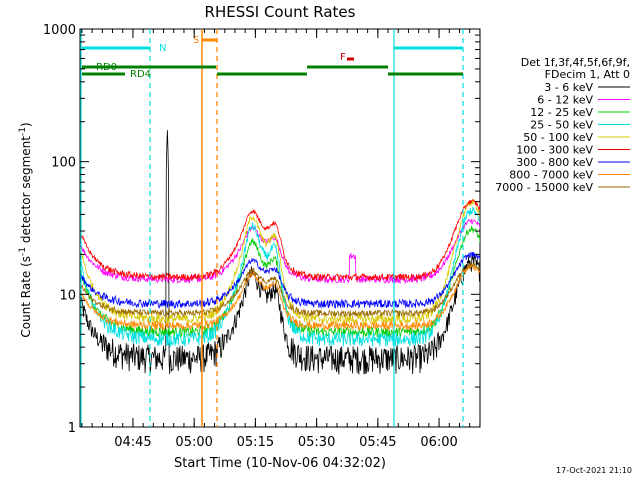 This screenshot has height=480, width=640. I want to click on x-tick-label: 05:00, so click(193, 442).